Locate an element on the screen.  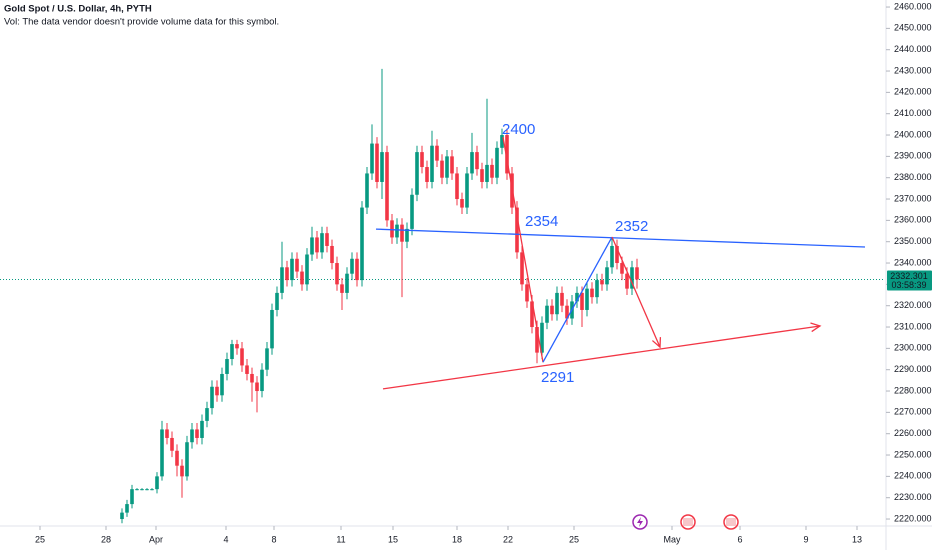
flag-glyph is located at coordinates (688, 522).